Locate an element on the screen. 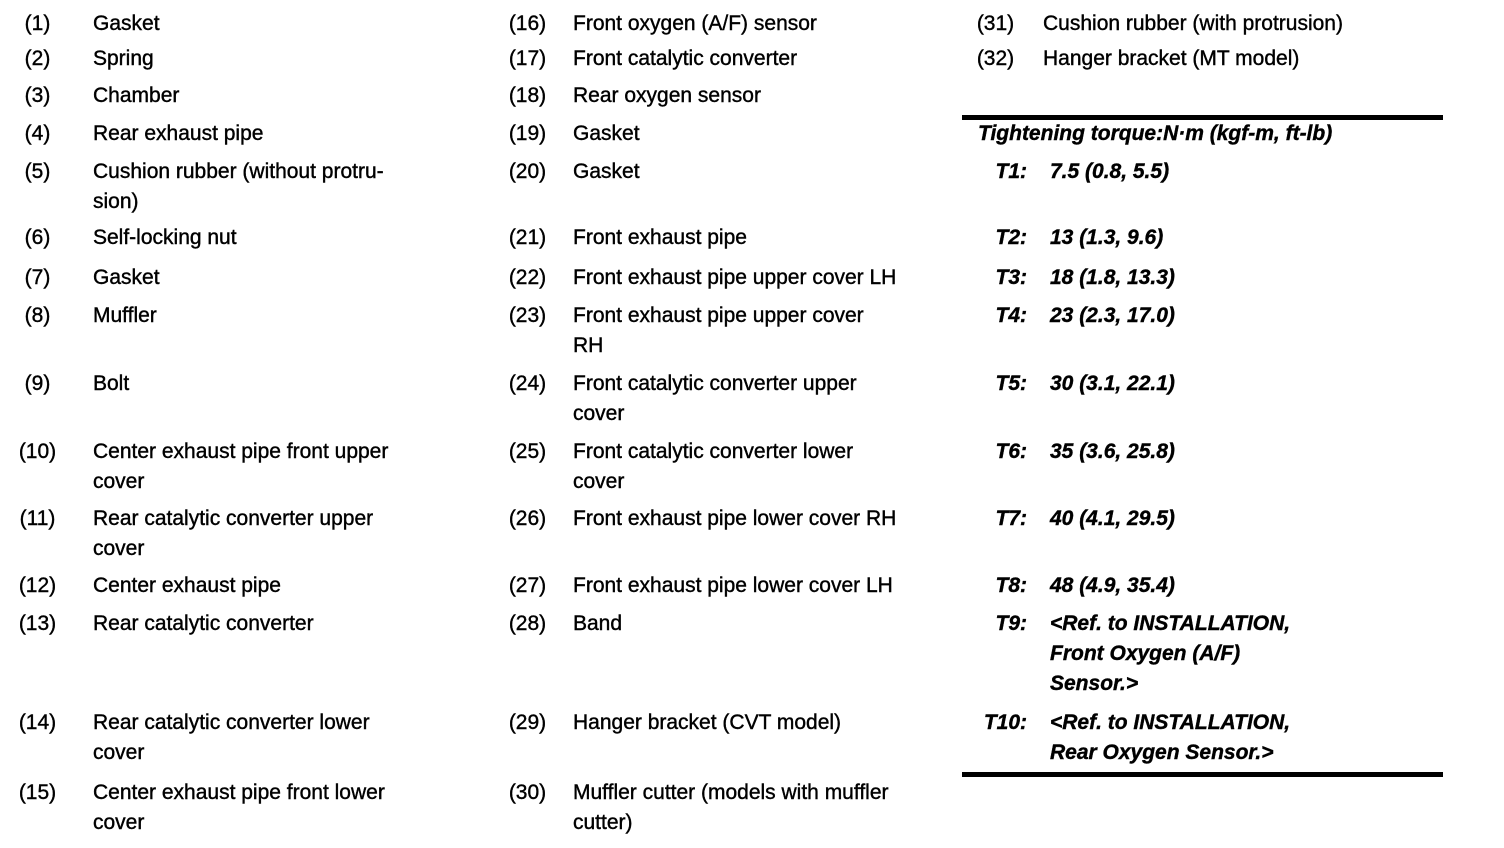 Image resolution: width=1504 pixels, height=848 pixels. torque-label-t9: T9: is located at coordinates (1011, 623).